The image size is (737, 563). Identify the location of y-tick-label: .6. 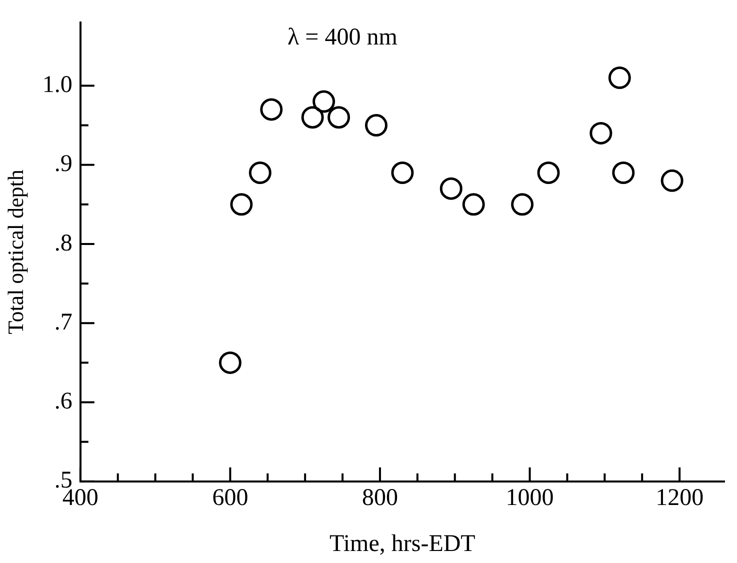
(63, 401).